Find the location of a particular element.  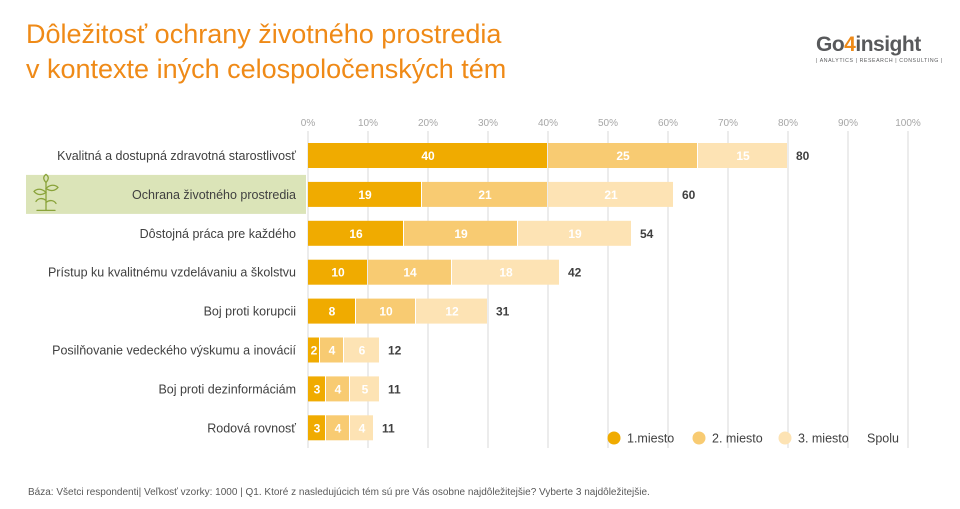

plant-icon is located at coordinates (46, 192).